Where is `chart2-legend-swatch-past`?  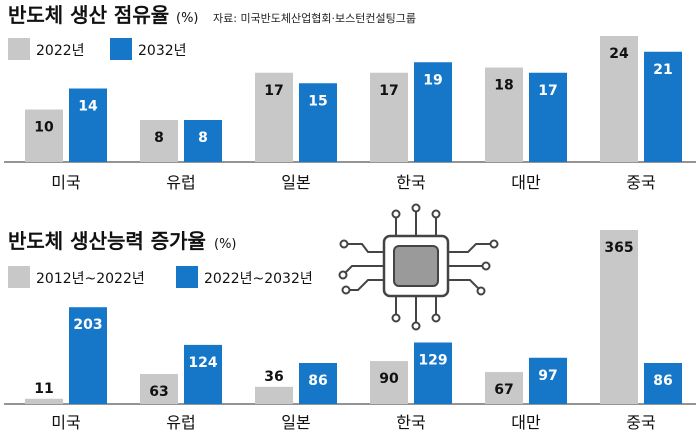 chart2-legend-swatch-past is located at coordinates (19, 277).